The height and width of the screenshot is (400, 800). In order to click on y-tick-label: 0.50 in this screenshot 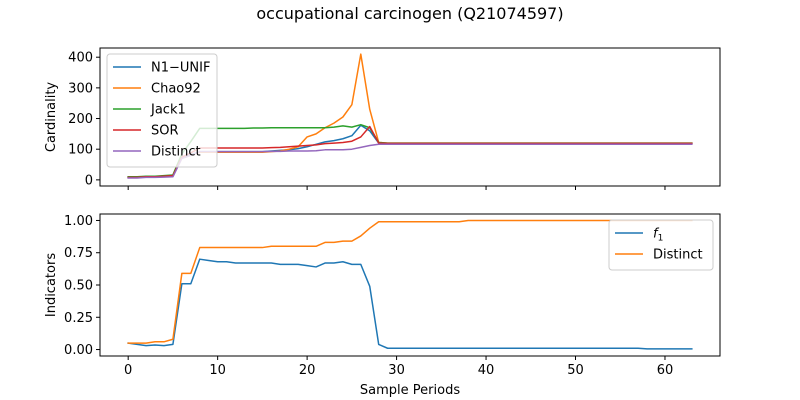, I will do `click(78, 286)`.